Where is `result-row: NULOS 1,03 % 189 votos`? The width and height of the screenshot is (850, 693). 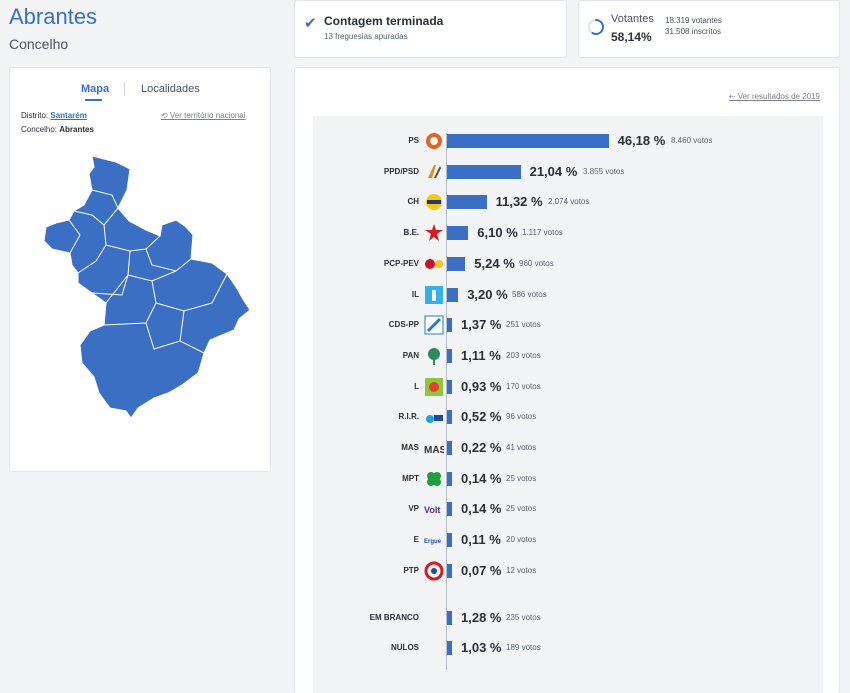 result-row: NULOS 1,03 % 189 votos is located at coordinates (568, 648).